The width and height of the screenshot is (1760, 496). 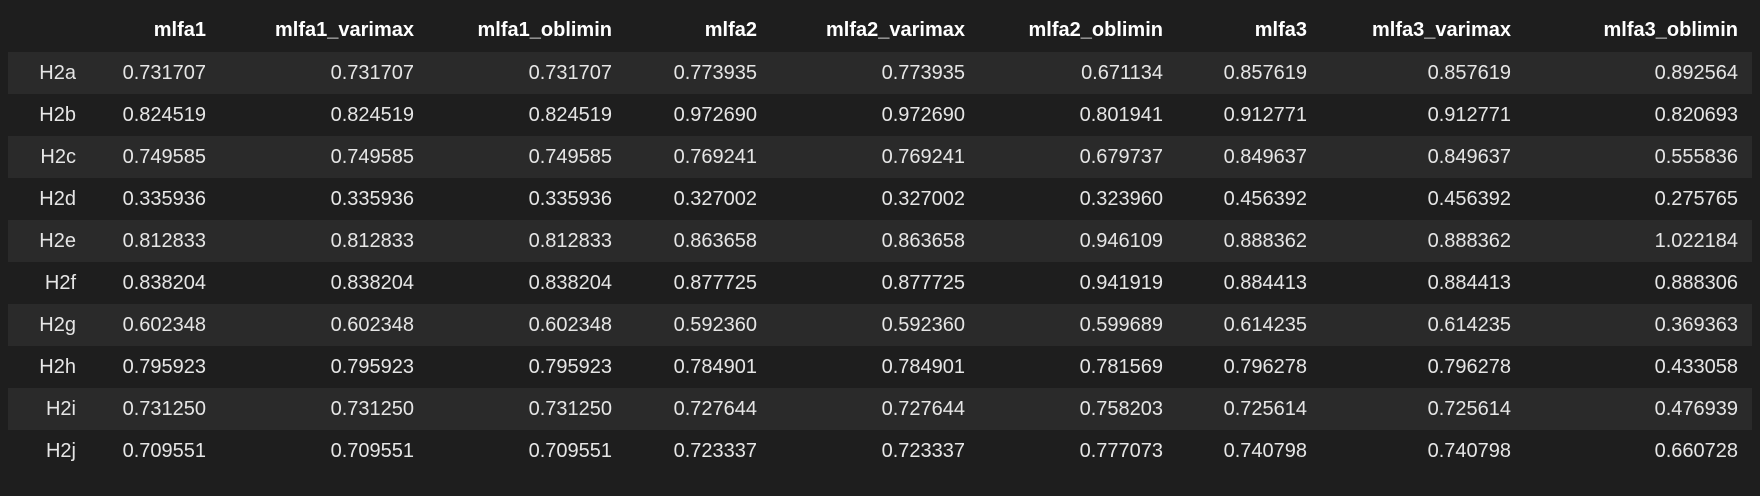 I want to click on row-index: H2c, so click(x=58, y=156).